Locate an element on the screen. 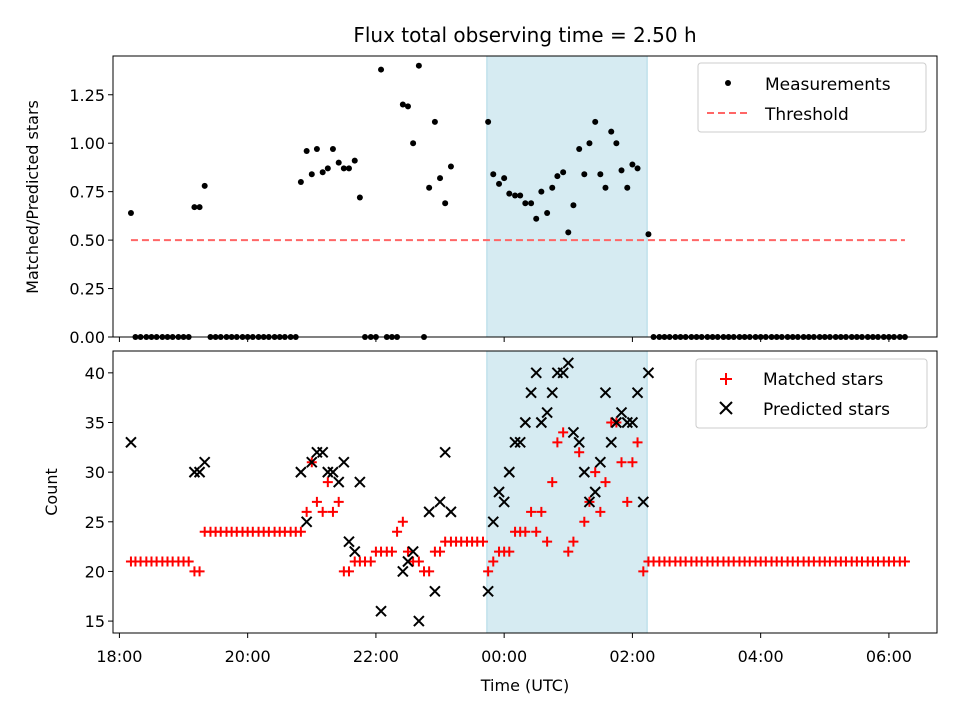 This screenshot has width=960, height=720. bottom-ytick-label: 20 is located at coordinates (95, 571).